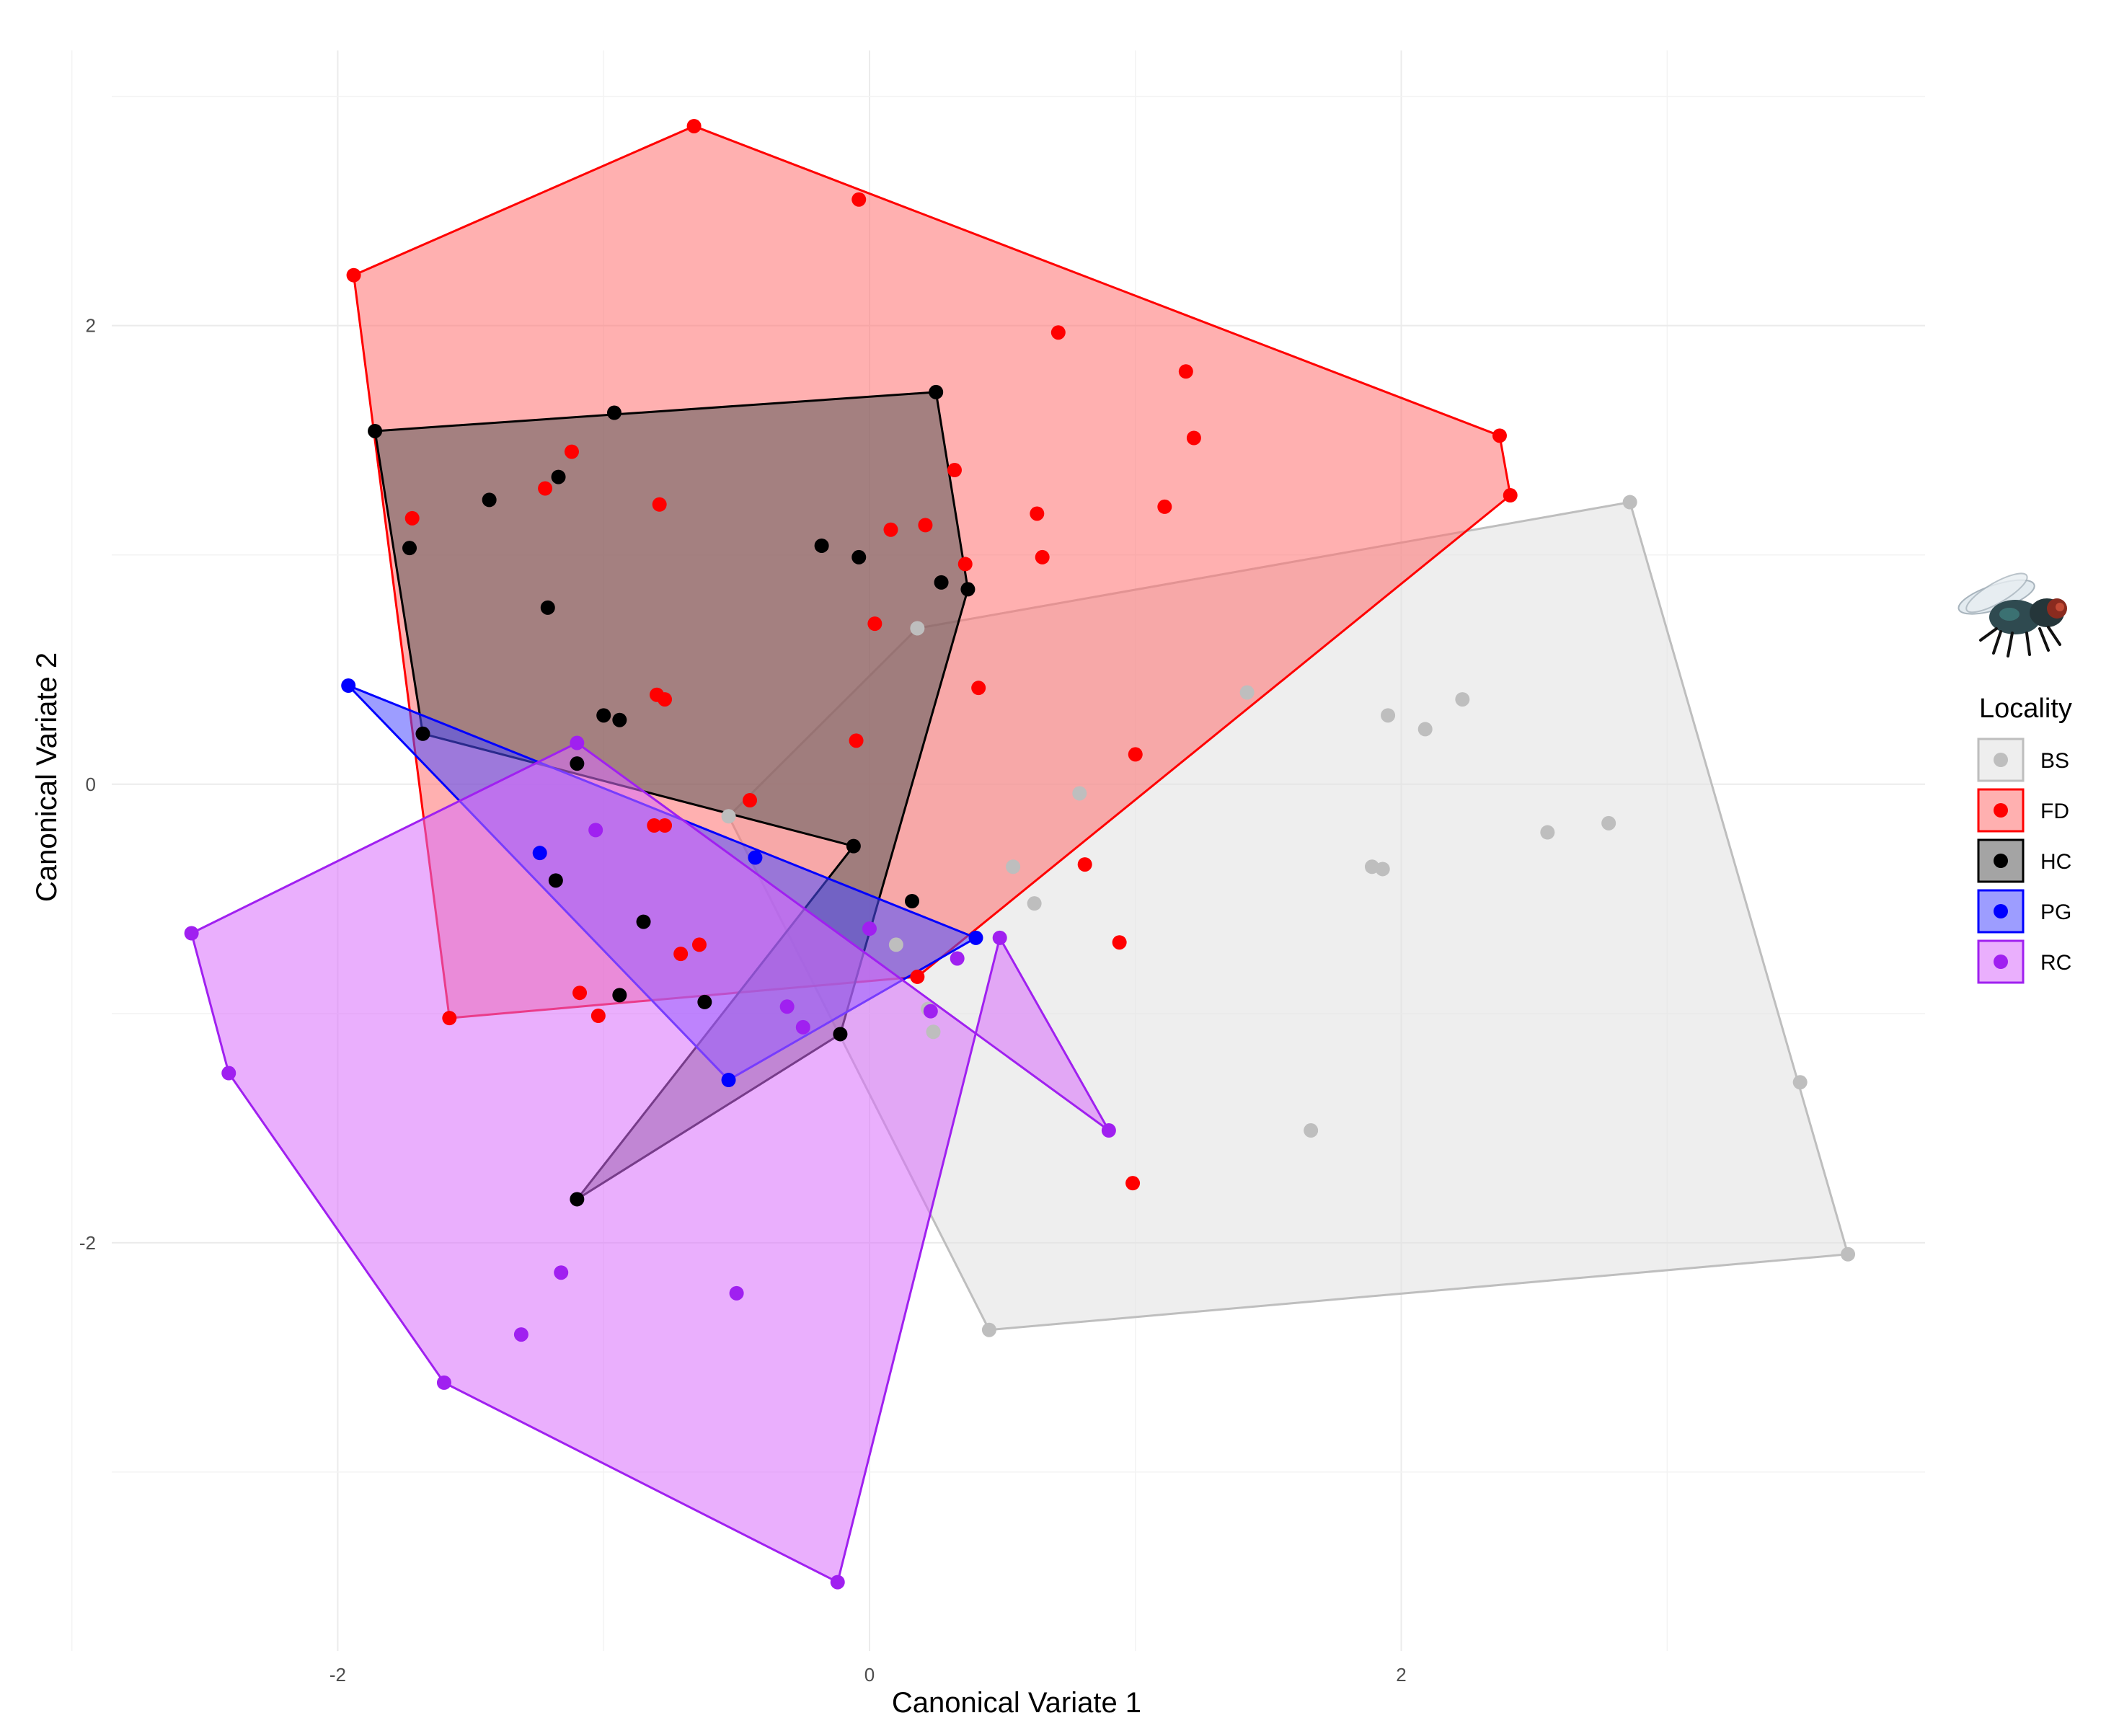  Describe the element at coordinates (2024, 911) in the screenshot. I see `legend-item-pg: PG` at that location.